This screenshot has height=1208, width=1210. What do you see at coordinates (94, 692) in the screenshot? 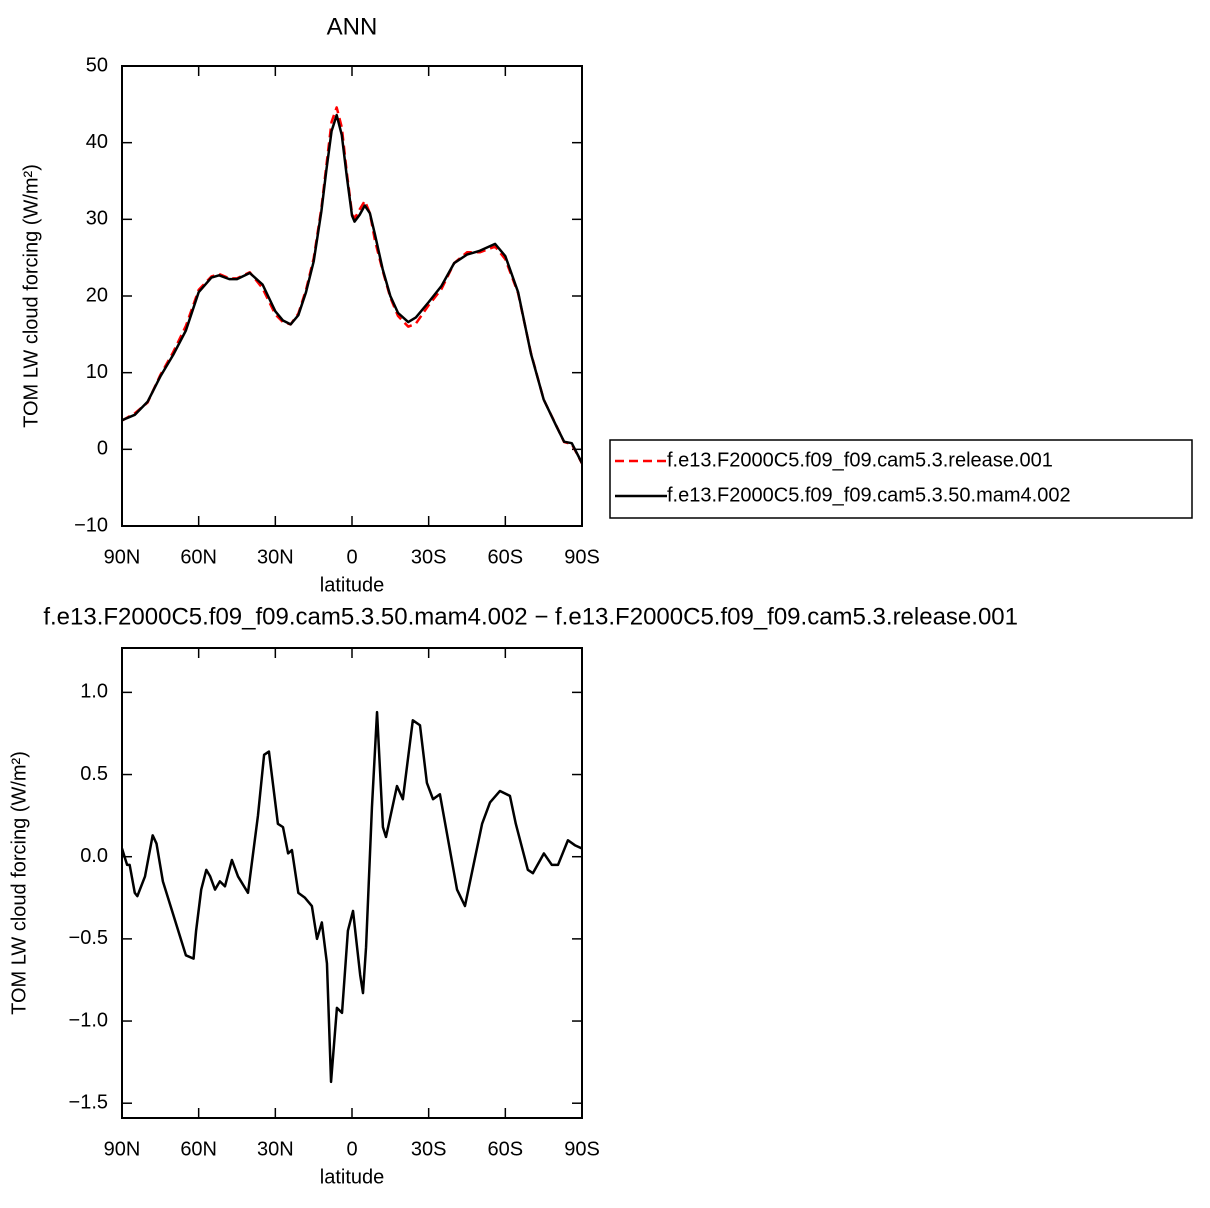
I see `y-tick-label: 1.0` at bounding box center [94, 692].